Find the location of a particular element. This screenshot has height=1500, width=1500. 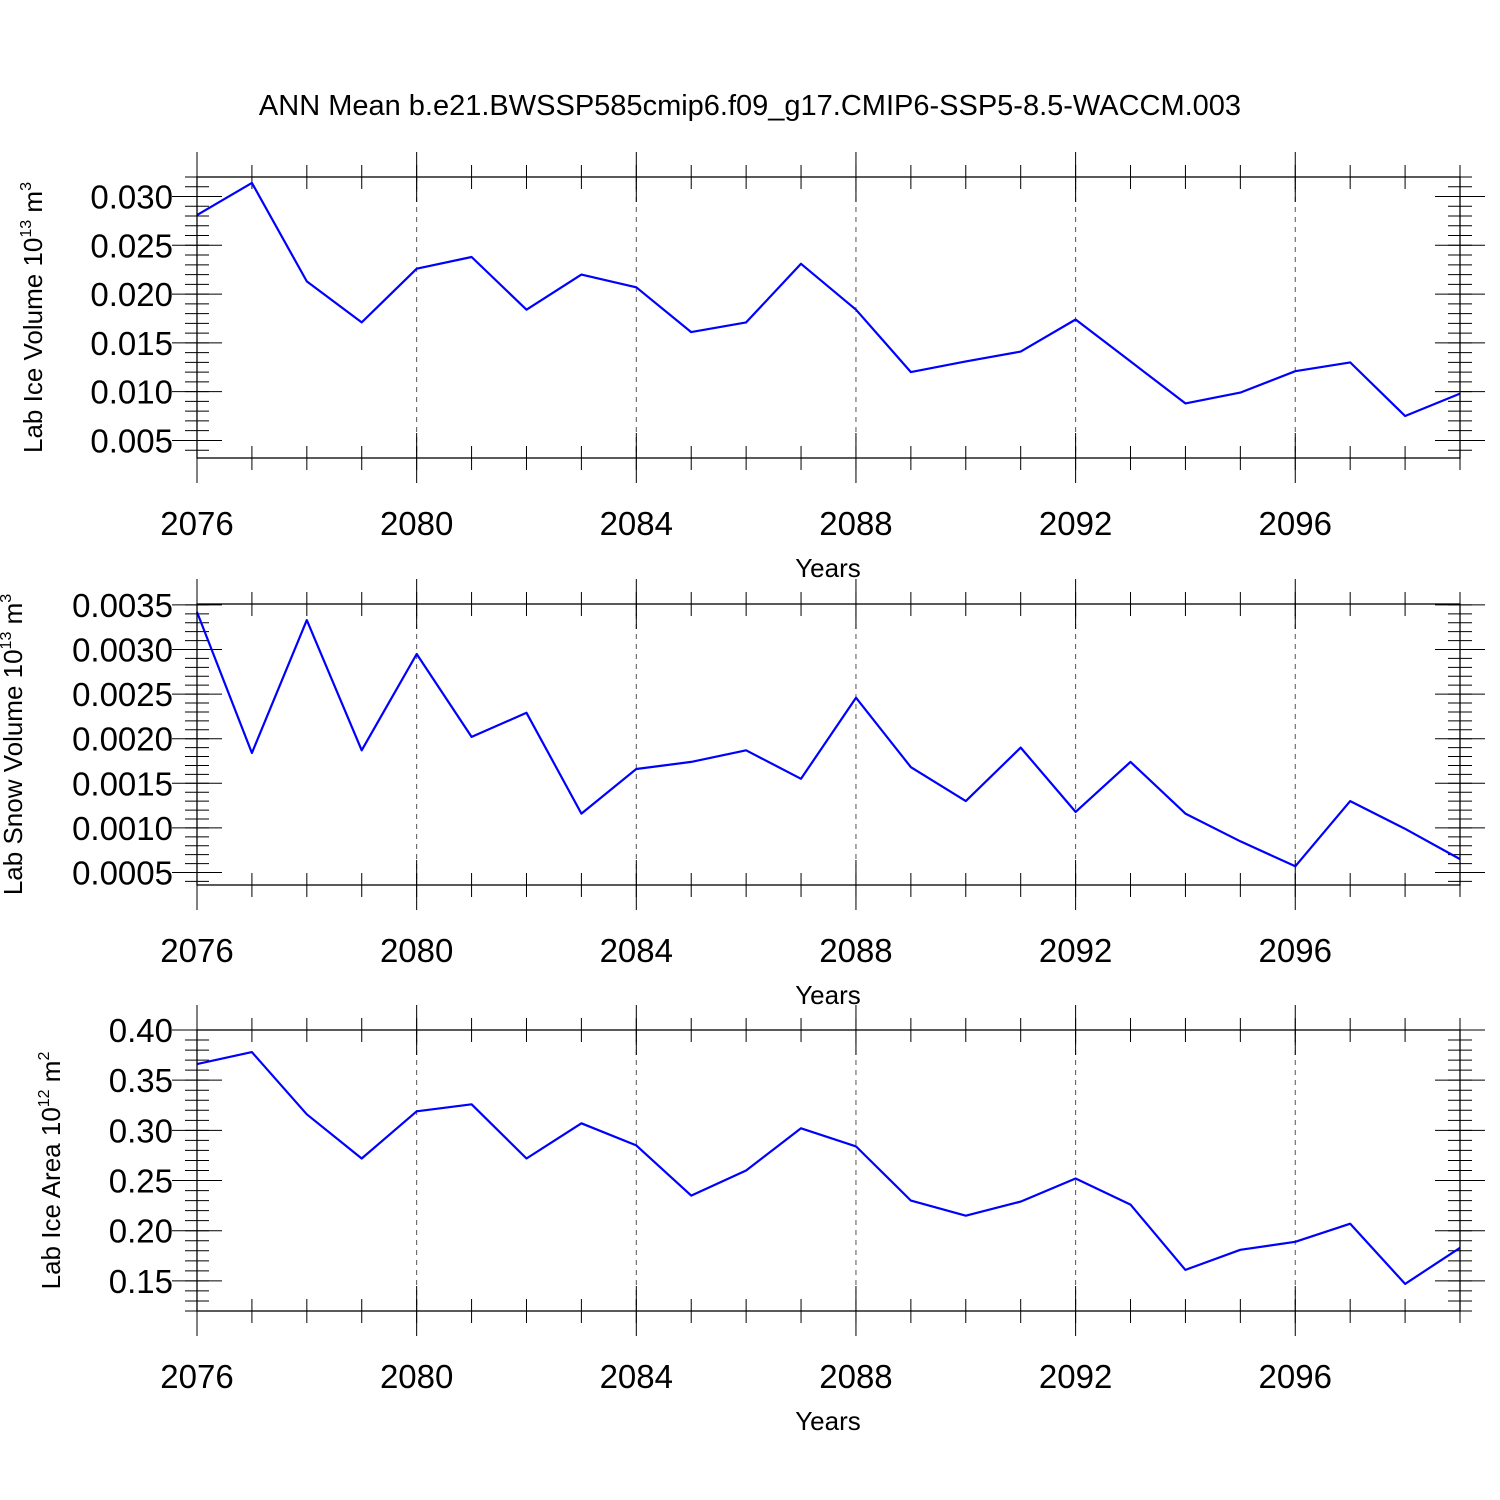

y-tick-label: 0.35 is located at coordinates (141, 1080).